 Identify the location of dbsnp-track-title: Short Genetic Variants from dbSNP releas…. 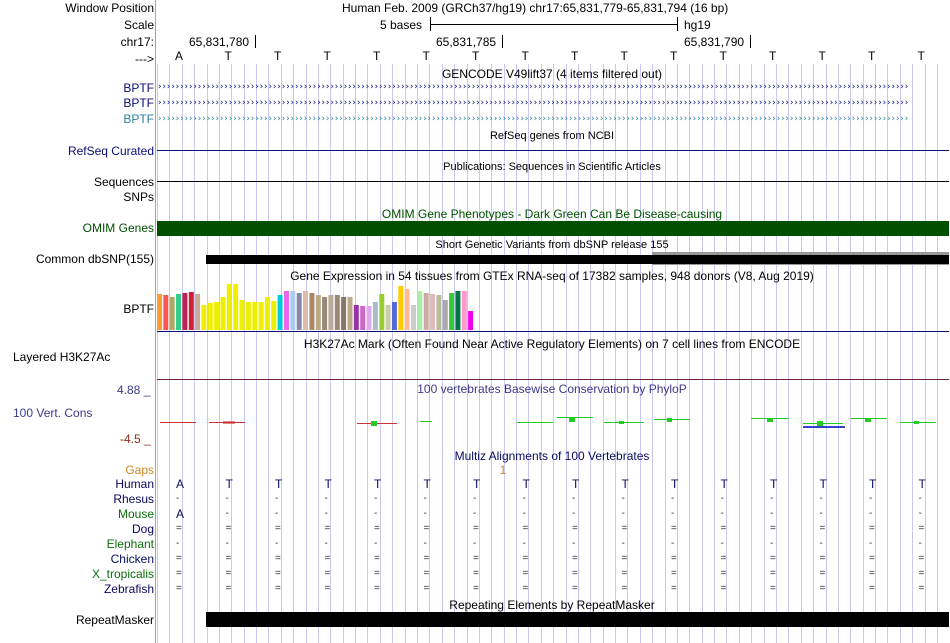
(552, 245).